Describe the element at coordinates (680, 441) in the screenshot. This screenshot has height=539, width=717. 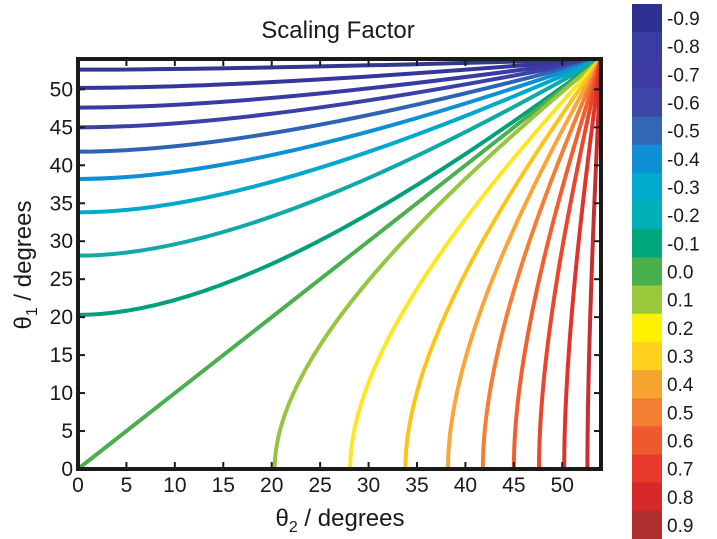
I see `colorbar-label: 0.6` at that location.